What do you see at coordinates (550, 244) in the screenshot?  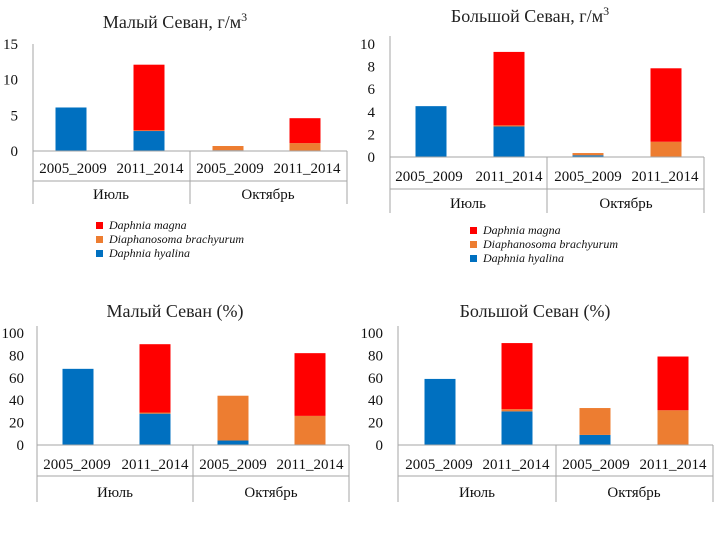 I see `legend2-label-diaphanosoma: Diaphanosoma brachyurum` at bounding box center [550, 244].